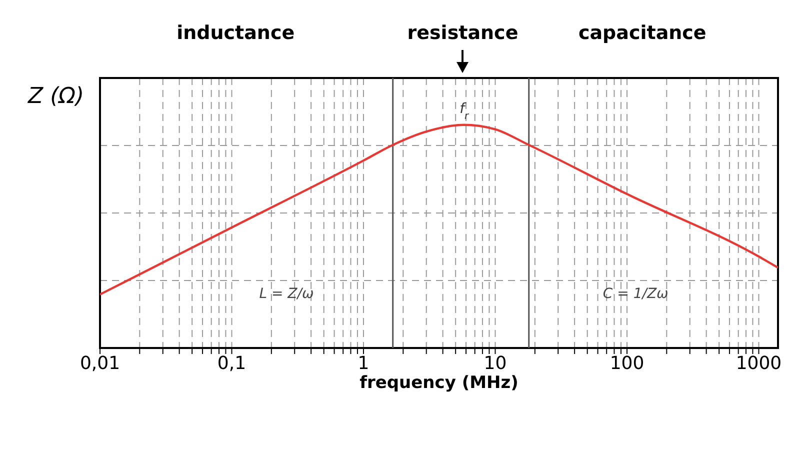 Image resolution: width=796 pixels, height=458 pixels. Describe the element at coordinates (759, 363) in the screenshot. I see `x-tick-label: 1000` at that location.